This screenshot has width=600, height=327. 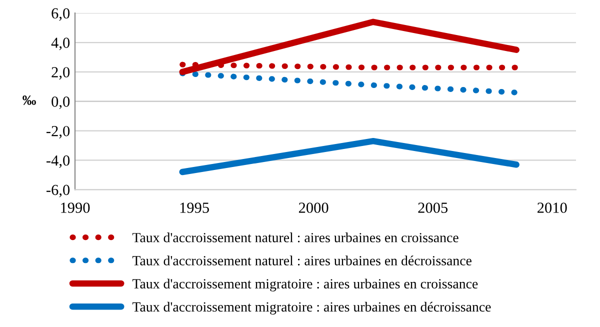 I want to click on x-tick-label: 1990, so click(x=75, y=207).